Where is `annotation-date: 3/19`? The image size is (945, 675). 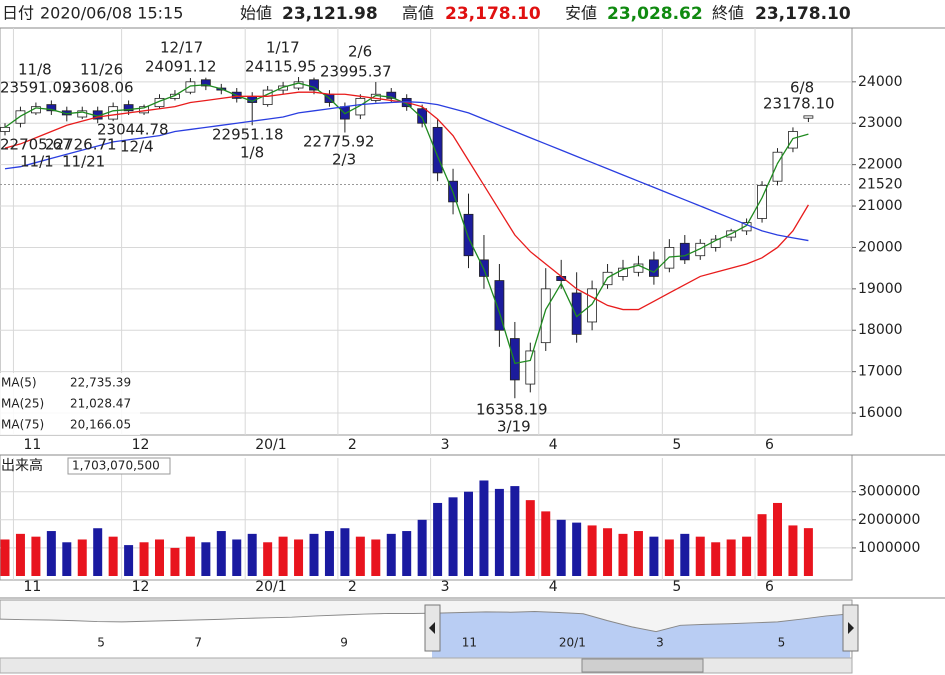
annotation-date: 3/19 is located at coordinates (514, 427).